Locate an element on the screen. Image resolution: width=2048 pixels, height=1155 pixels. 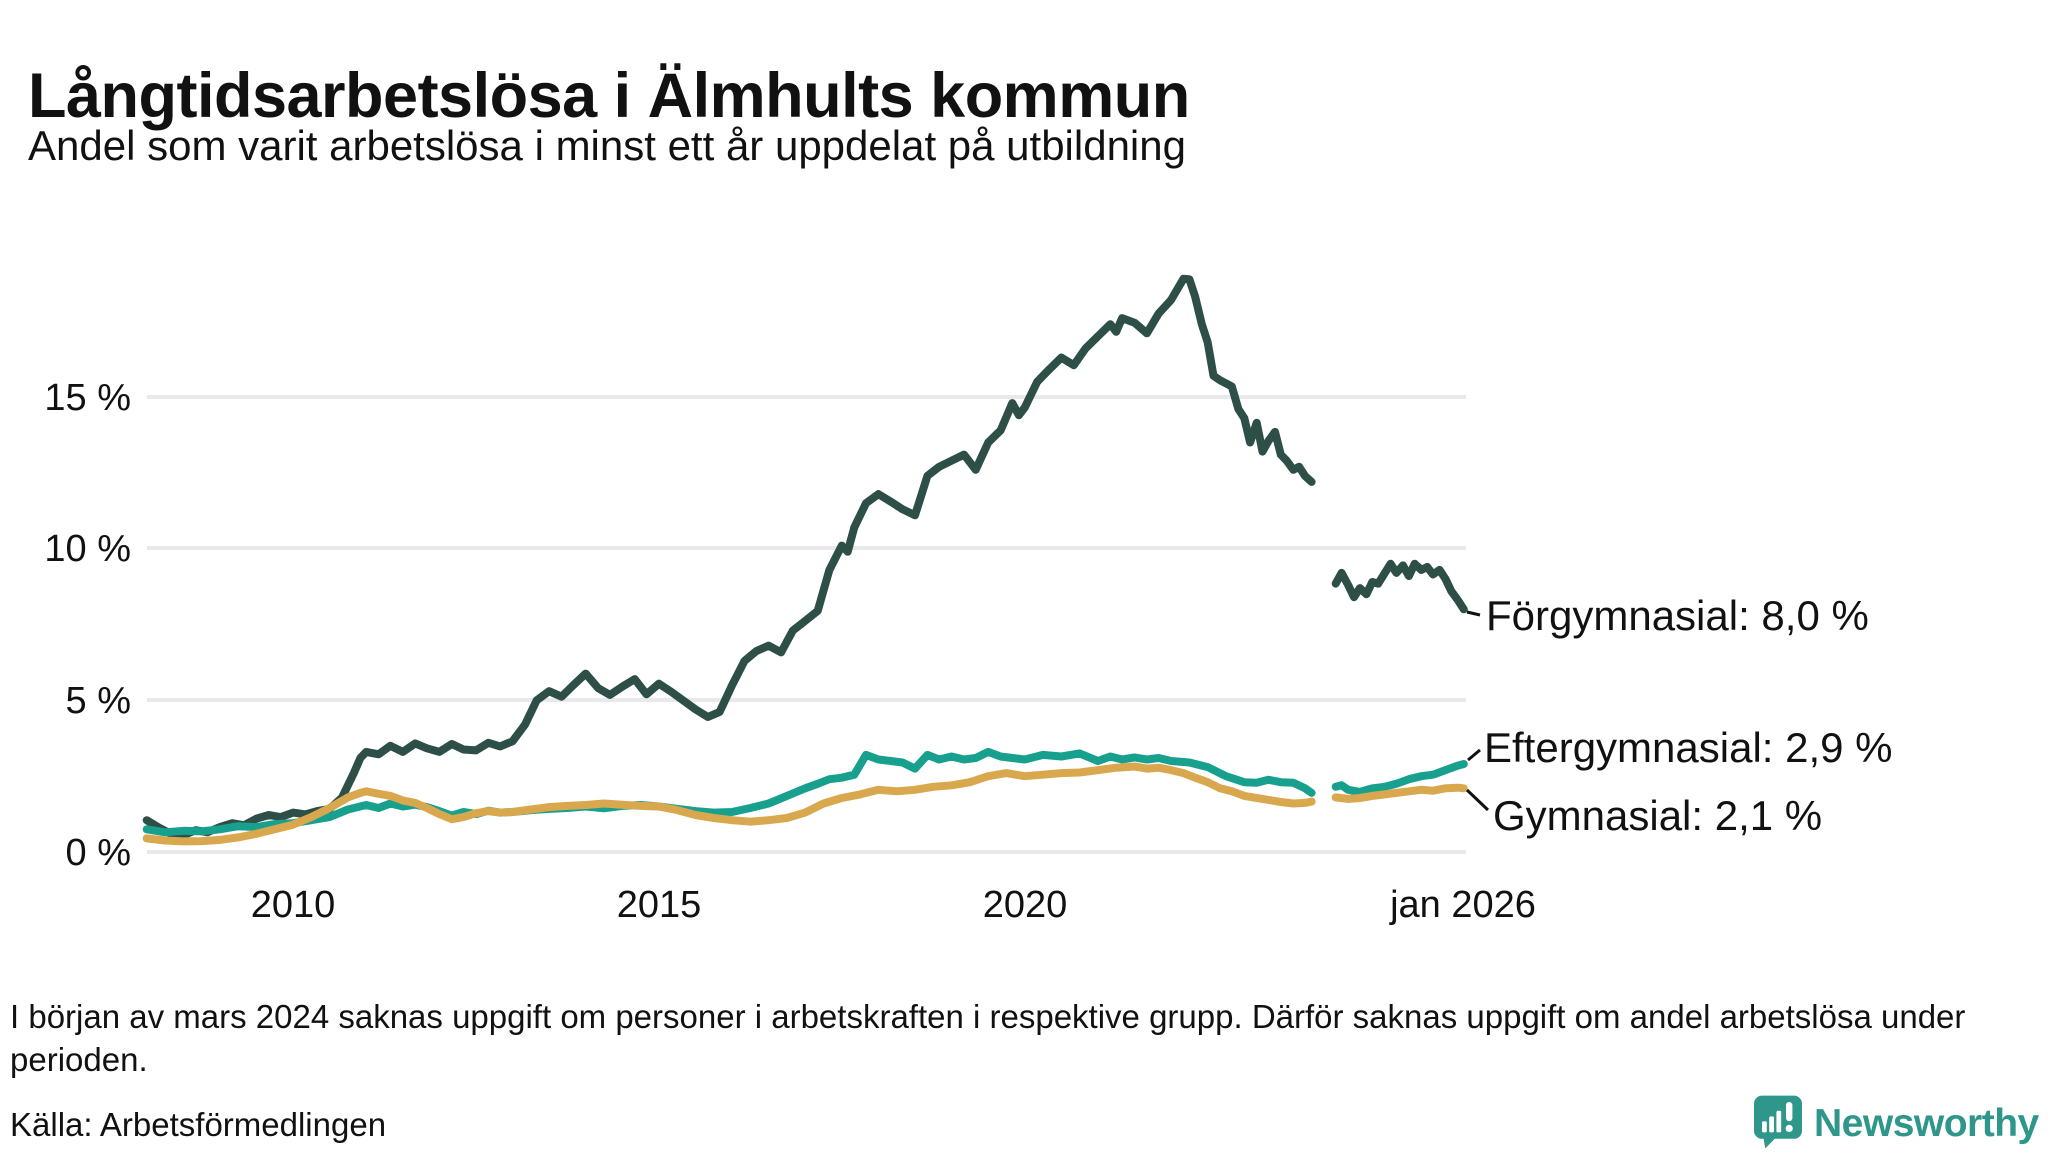
y-axis-labels: 15 % 10 % 5 % 0 % is located at coordinates (87, 625).